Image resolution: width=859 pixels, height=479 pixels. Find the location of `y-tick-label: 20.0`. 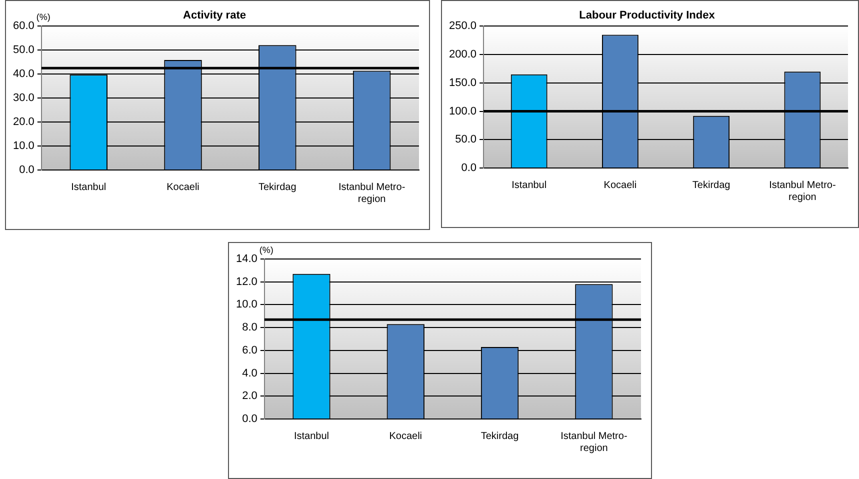

y-tick-label: 20.0 is located at coordinates (23, 122).